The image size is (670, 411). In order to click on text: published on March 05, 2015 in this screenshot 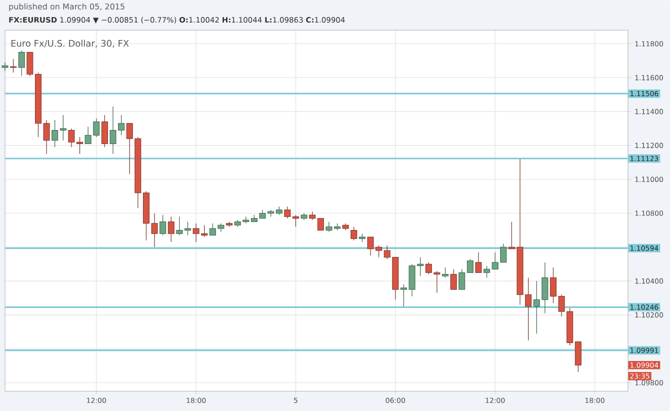, I will do `click(66, 7)`.